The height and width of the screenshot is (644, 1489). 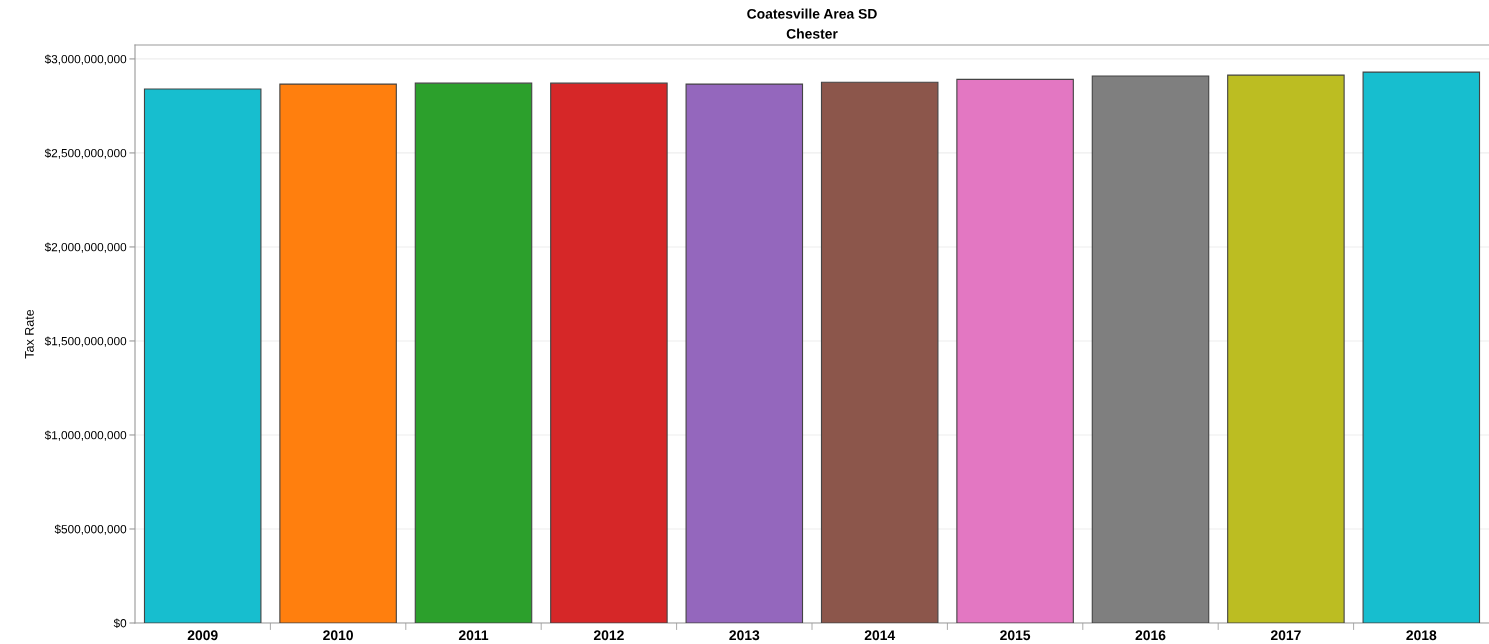 What do you see at coordinates (1421, 635) in the screenshot?
I see `x-tick-label: 2018` at bounding box center [1421, 635].